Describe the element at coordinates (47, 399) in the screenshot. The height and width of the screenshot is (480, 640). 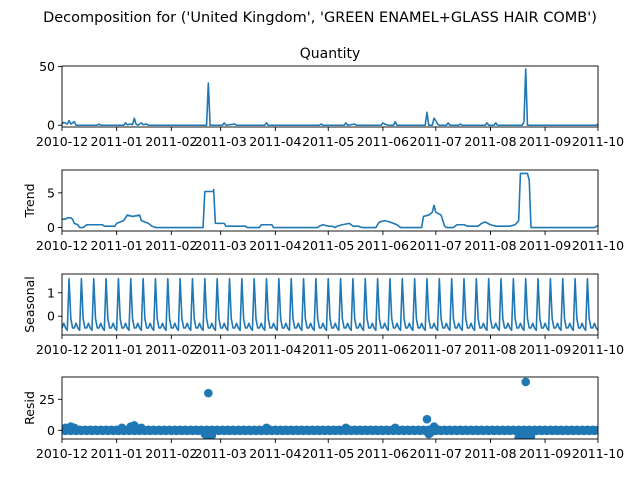
I see `y-tick-label: 25` at that location.